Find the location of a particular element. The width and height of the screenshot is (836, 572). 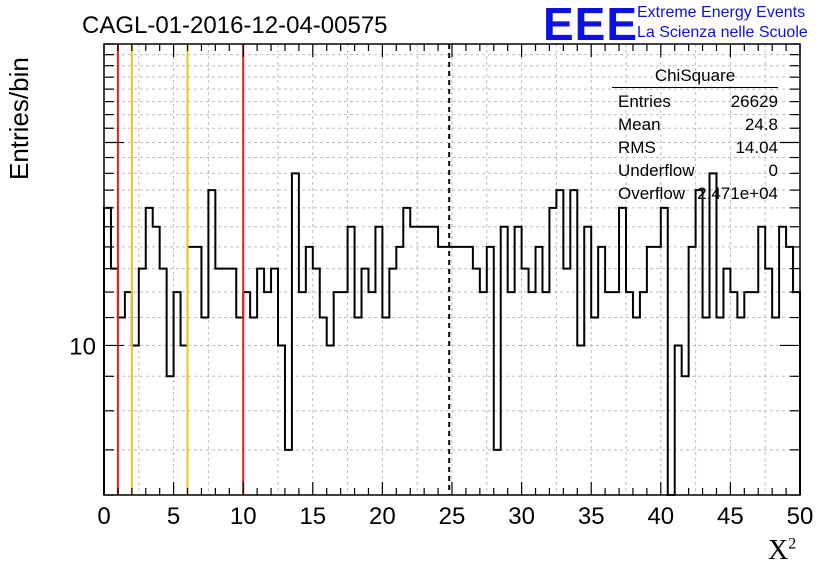

x-tick-label: 40 is located at coordinates (660, 516).